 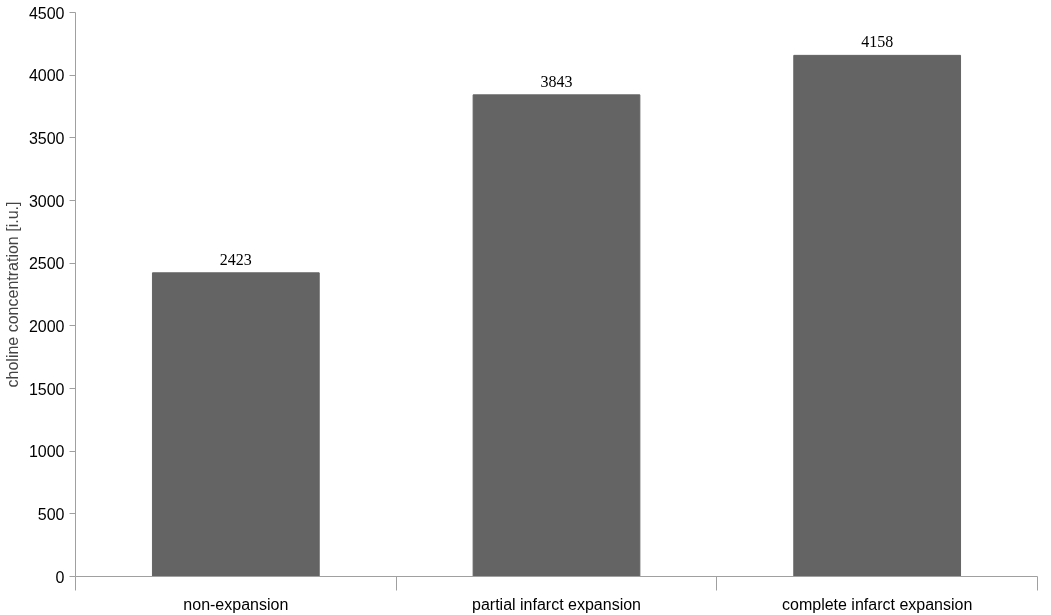 I want to click on data-label: 2423, so click(x=235, y=259).